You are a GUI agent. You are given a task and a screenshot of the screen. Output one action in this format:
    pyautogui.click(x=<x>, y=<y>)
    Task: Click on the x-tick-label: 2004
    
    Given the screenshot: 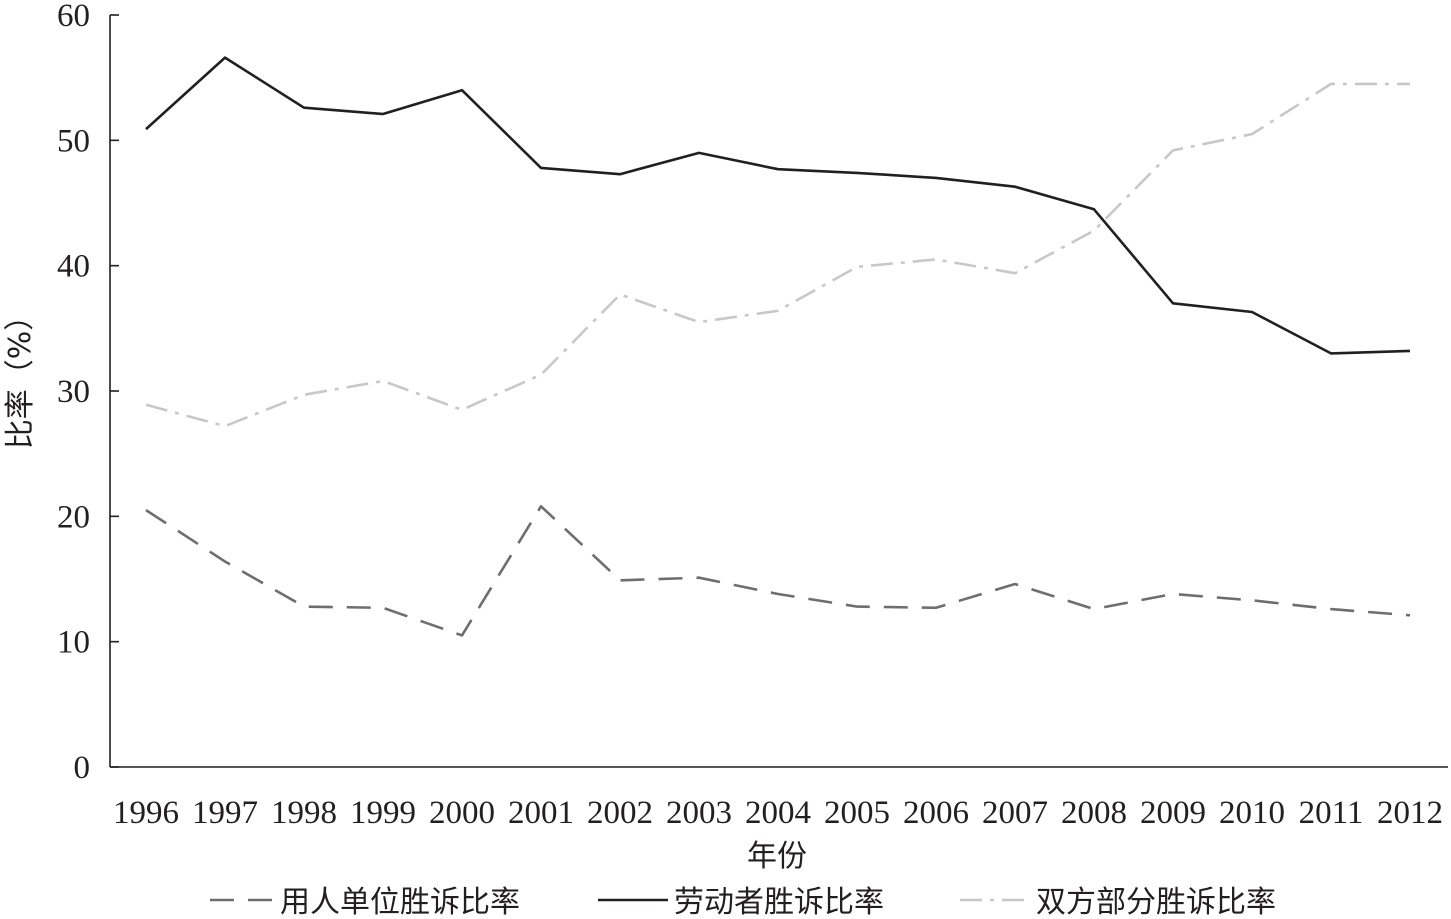 What is the action you would take?
    pyautogui.click(x=778, y=813)
    